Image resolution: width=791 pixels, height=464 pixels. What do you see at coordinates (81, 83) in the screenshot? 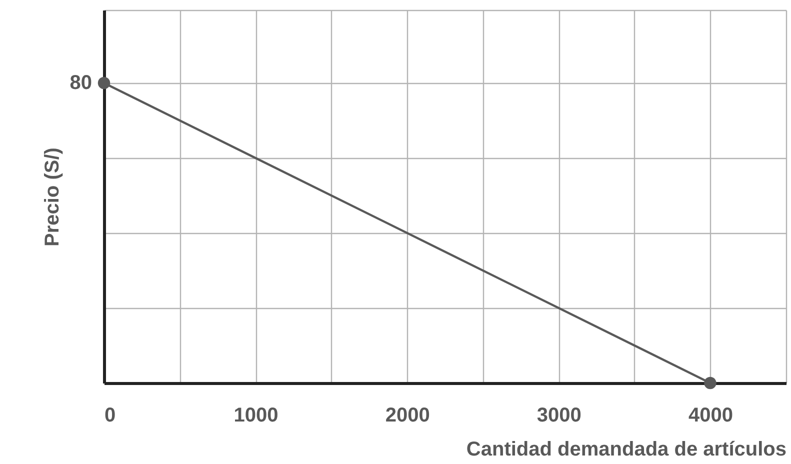
I see `text: 80` at bounding box center [81, 83].